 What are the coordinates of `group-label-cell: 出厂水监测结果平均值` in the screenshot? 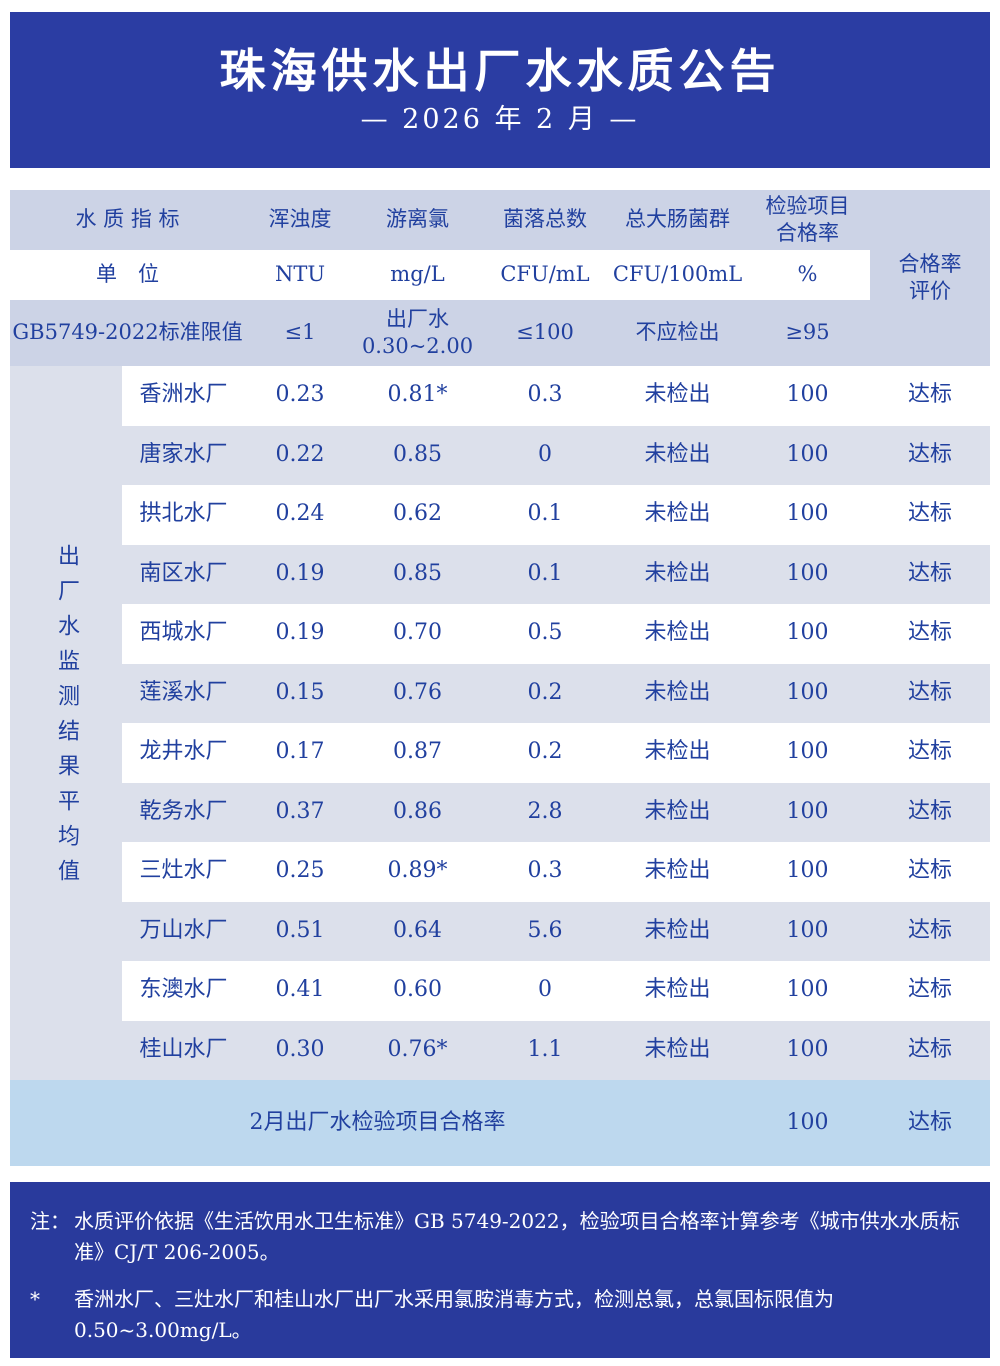 It's located at (66, 723).